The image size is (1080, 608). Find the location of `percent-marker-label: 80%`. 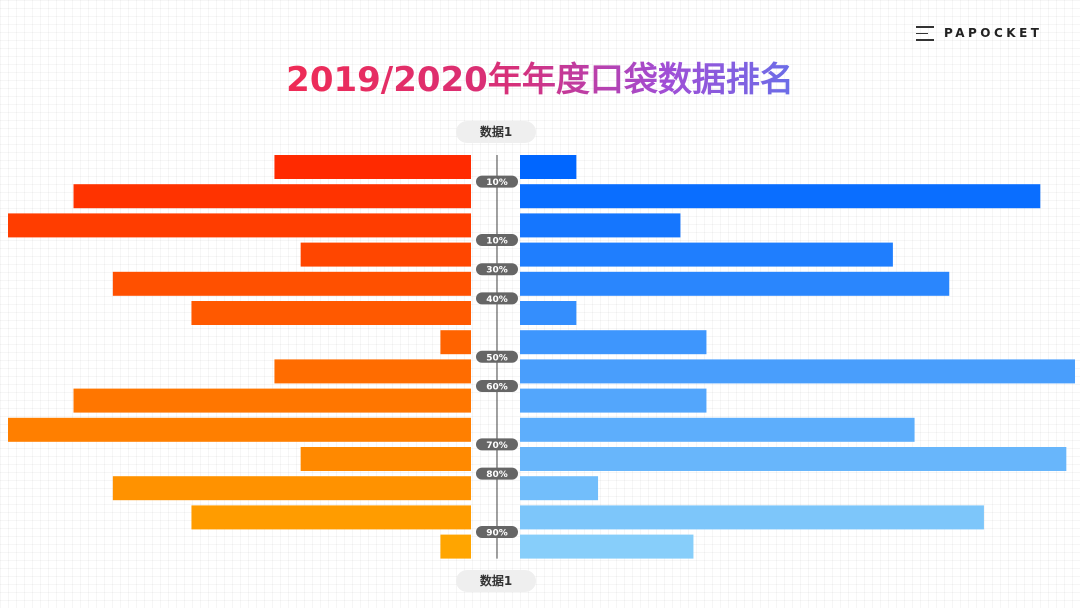

percent-marker-label: 80% is located at coordinates (497, 475).